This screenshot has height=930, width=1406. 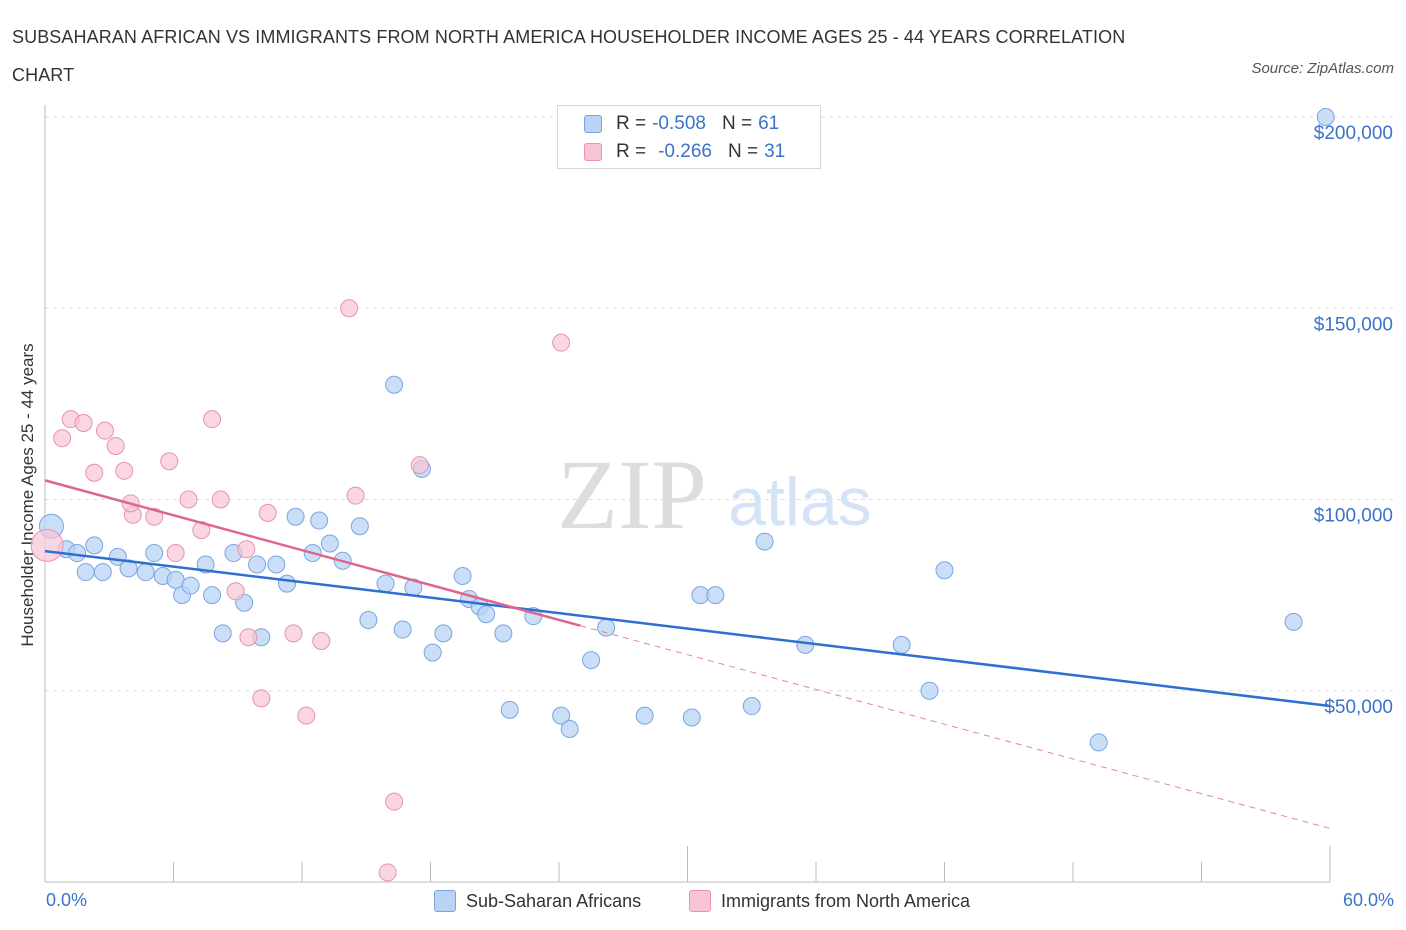 I want to click on bottom-legend-sub-saharan: Sub-Saharan Africans, so click(x=537, y=901).